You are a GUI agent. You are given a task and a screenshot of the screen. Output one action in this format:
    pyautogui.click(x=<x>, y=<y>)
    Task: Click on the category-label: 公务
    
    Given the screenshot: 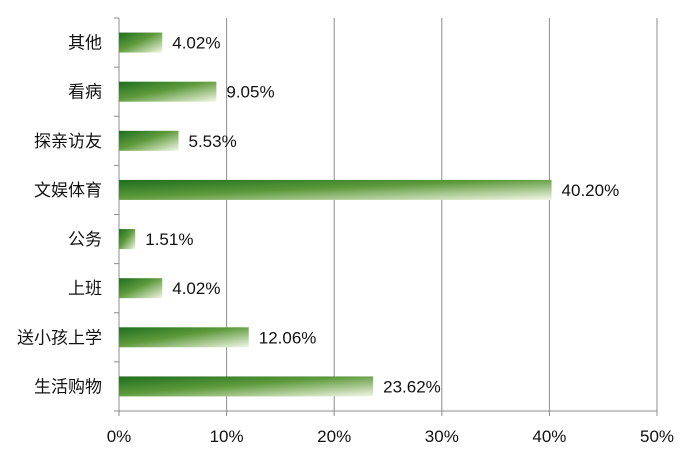 What is the action you would take?
    pyautogui.click(x=85, y=240)
    